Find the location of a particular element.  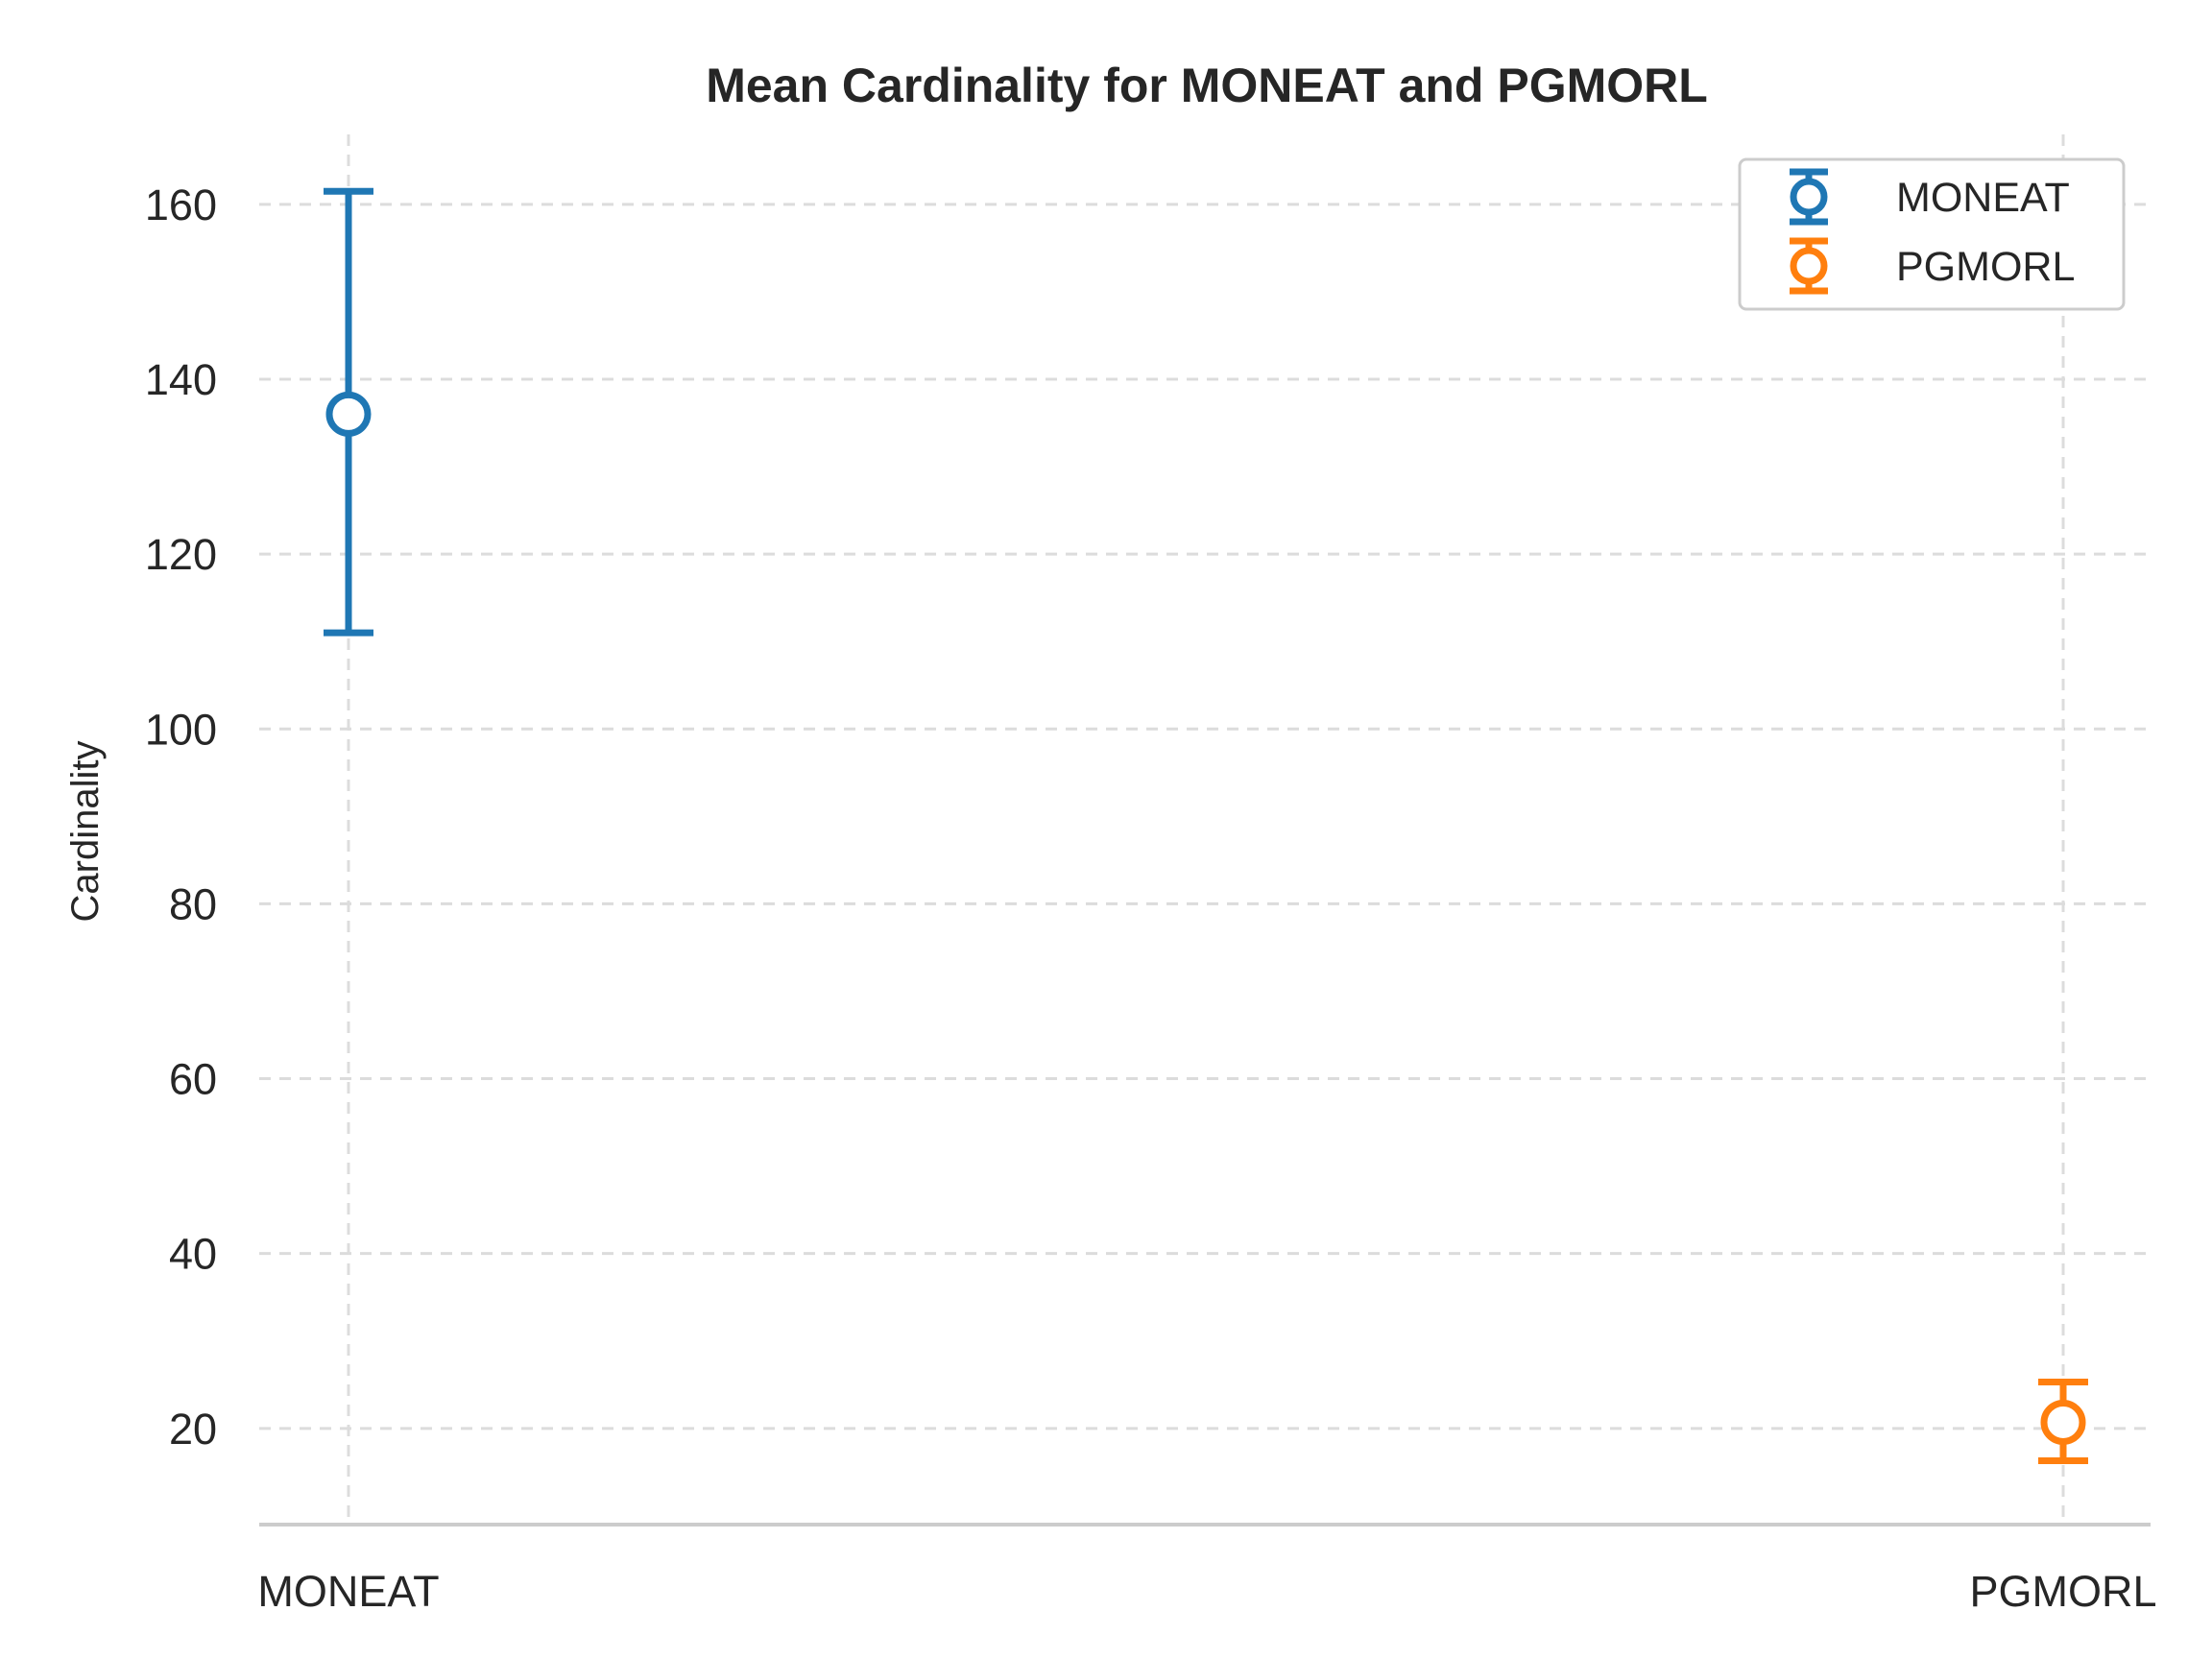

y-tick-label: 100 is located at coordinates (181, 729).